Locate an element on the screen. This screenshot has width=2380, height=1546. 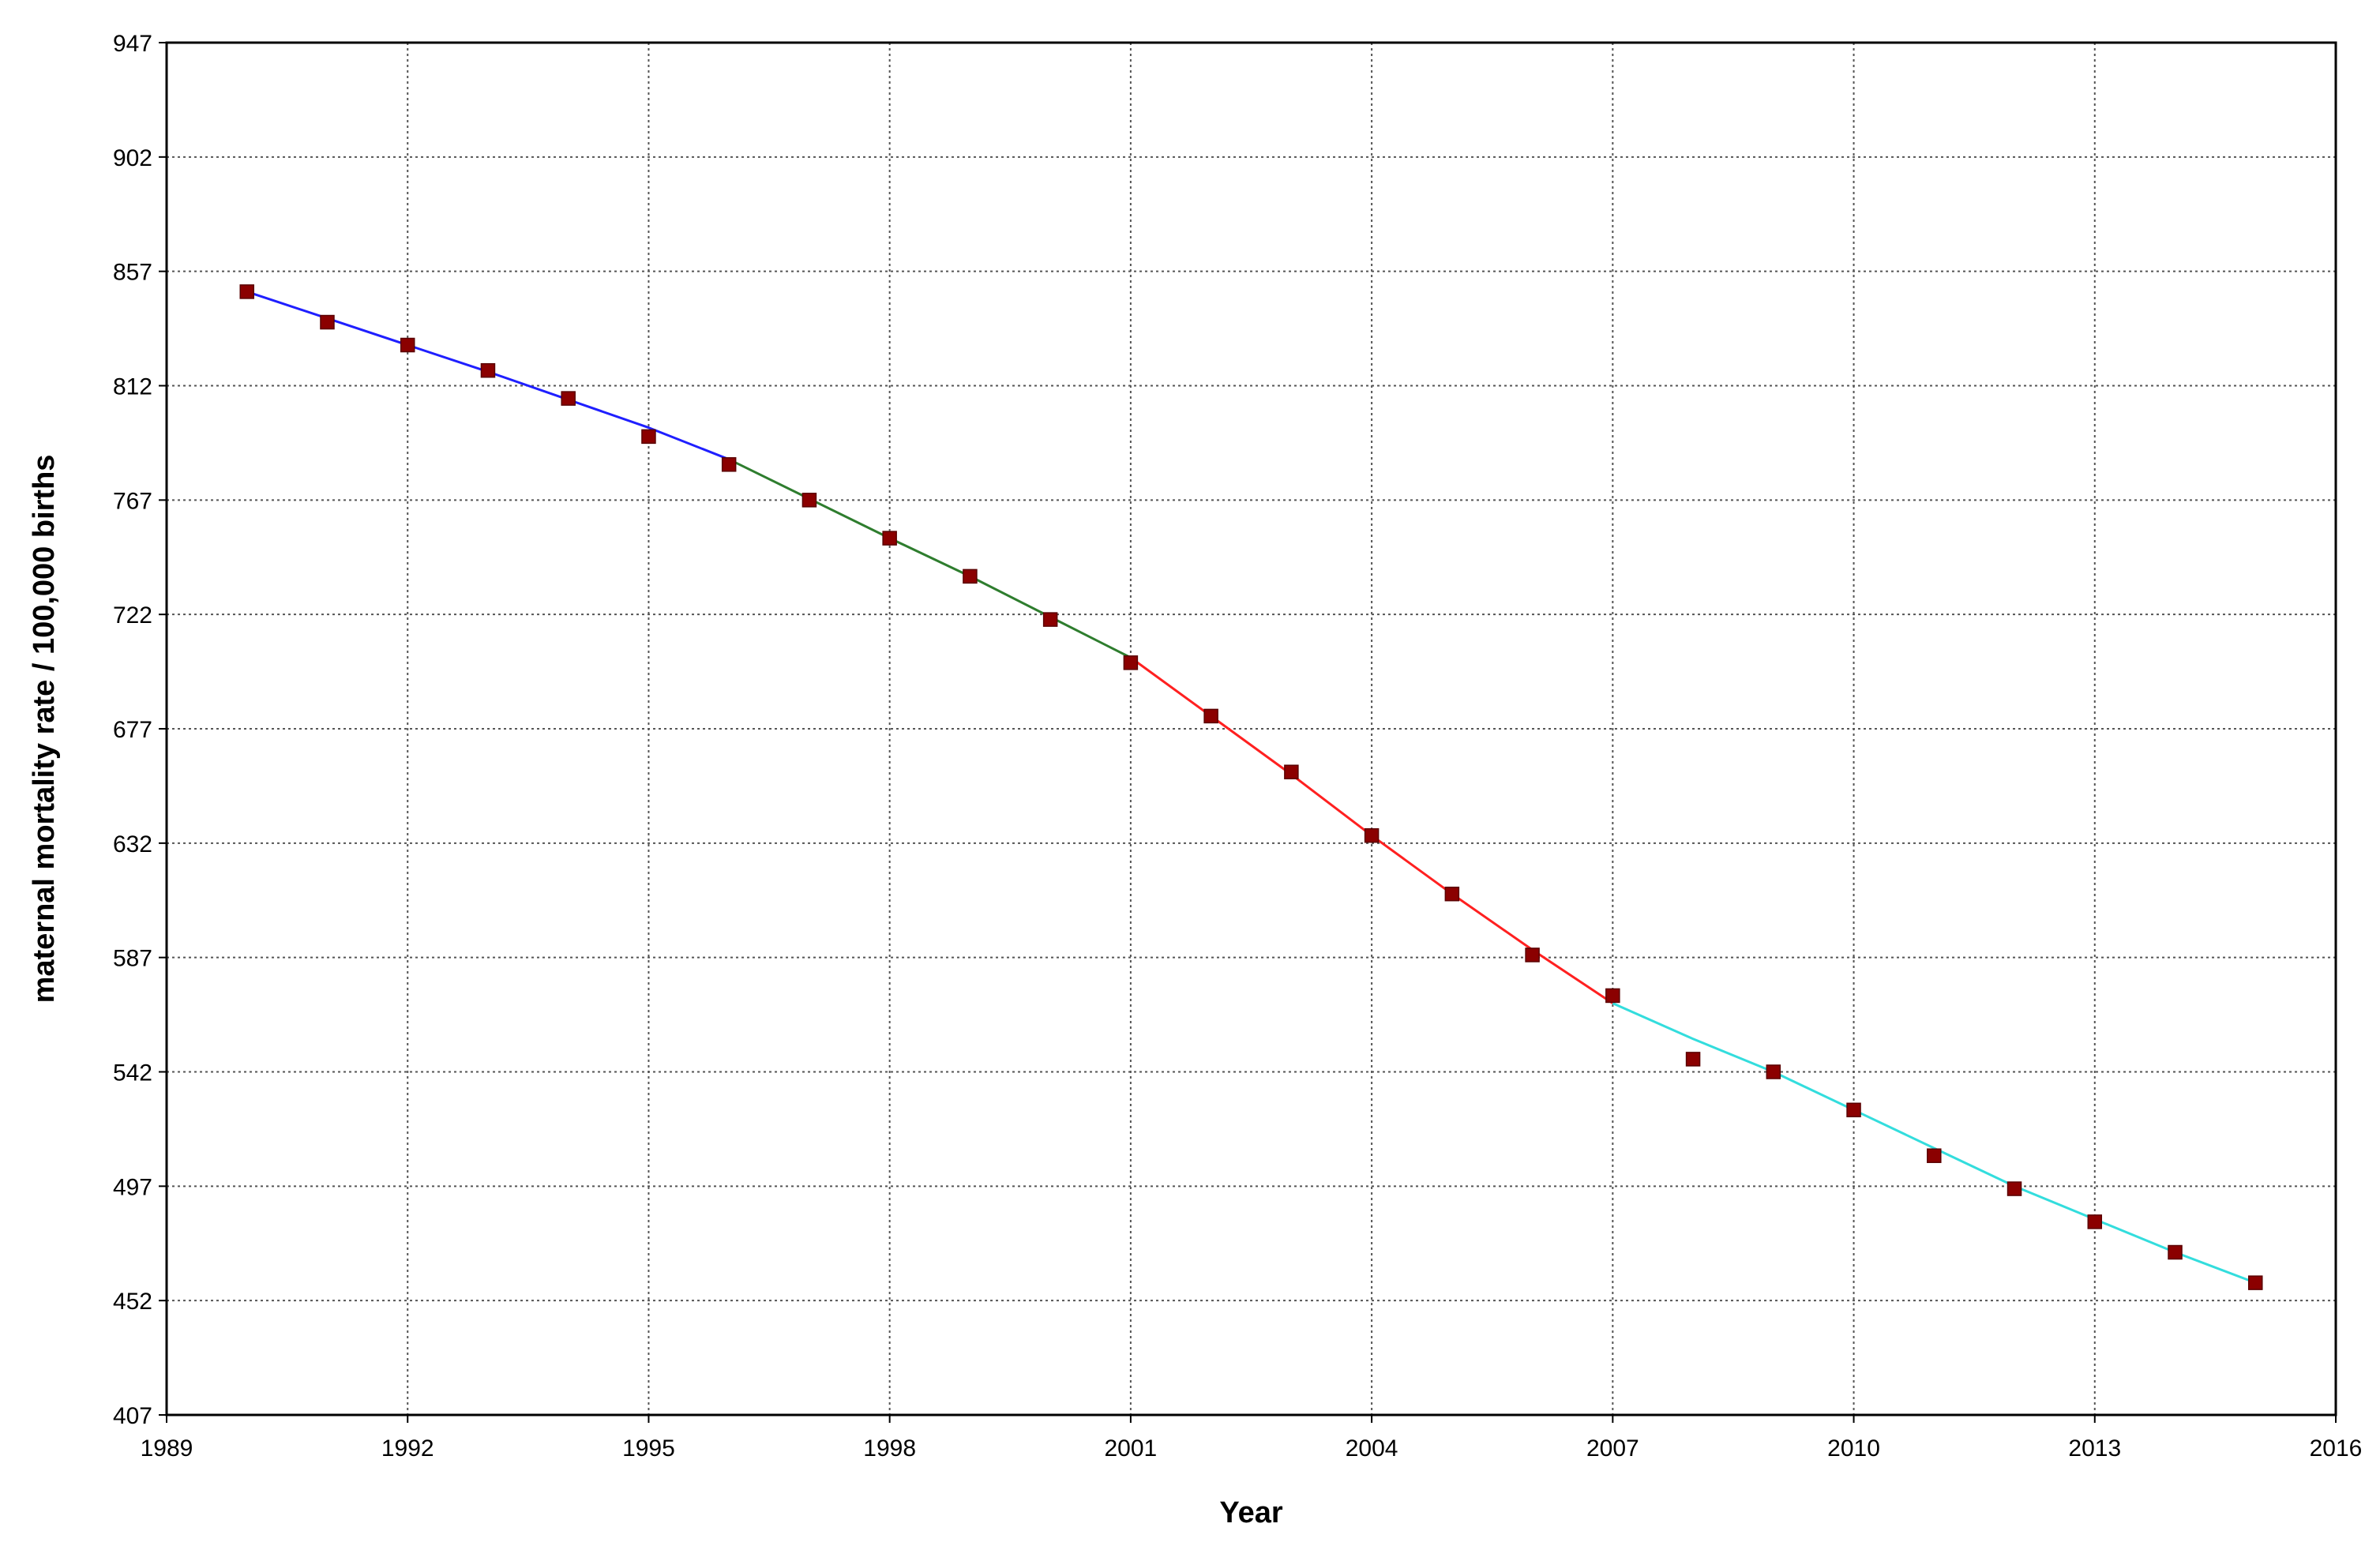
x-tick-label: 1995 is located at coordinates (648, 1448).